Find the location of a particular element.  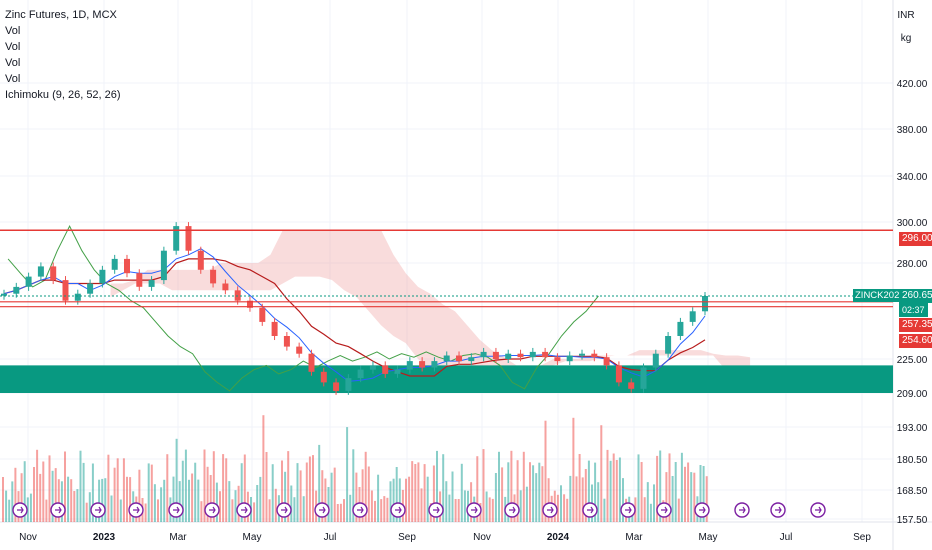

time-tick: Nov is located at coordinates (28, 537).